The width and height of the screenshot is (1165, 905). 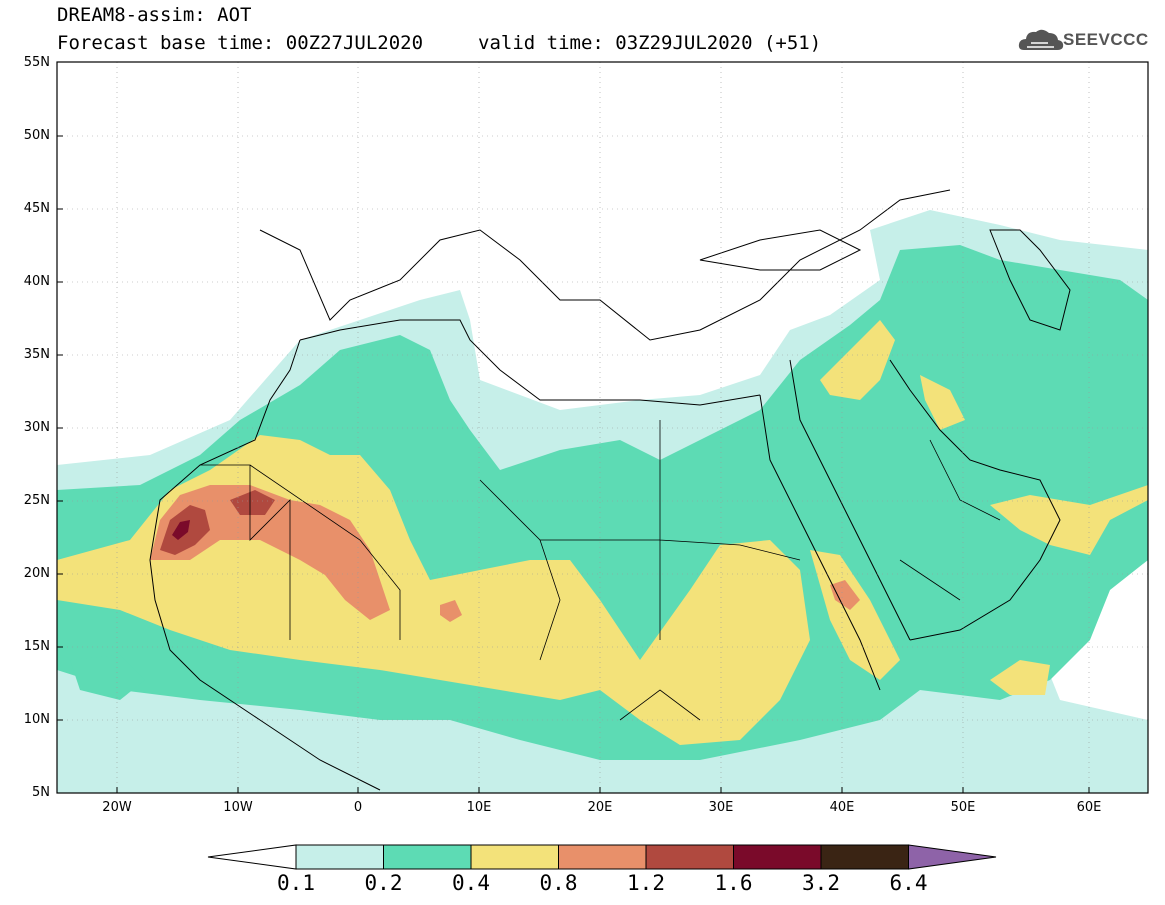 I want to click on contour-1.2-b, so click(x=252, y=502).